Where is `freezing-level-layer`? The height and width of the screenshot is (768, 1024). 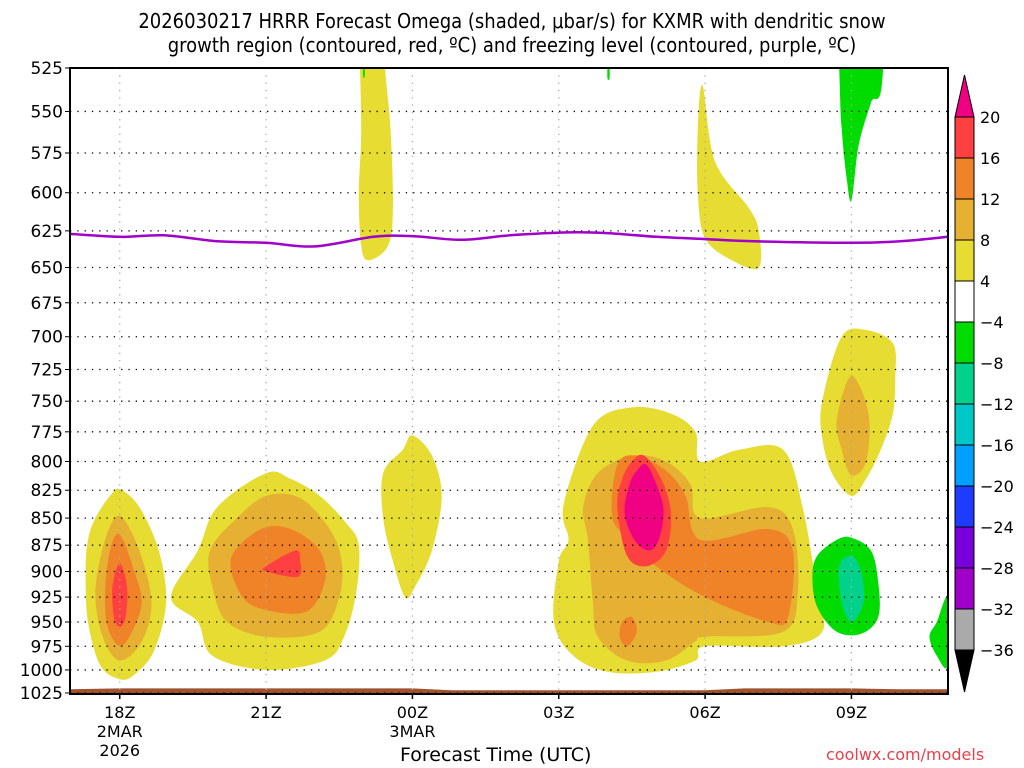
freezing-level-layer is located at coordinates (509, 239).